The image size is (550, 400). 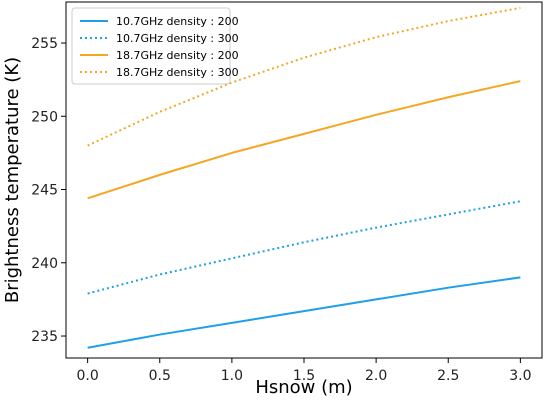 What do you see at coordinates (177, 38) in the screenshot?
I see `legend-label: 10.7GHz density : 300` at bounding box center [177, 38].